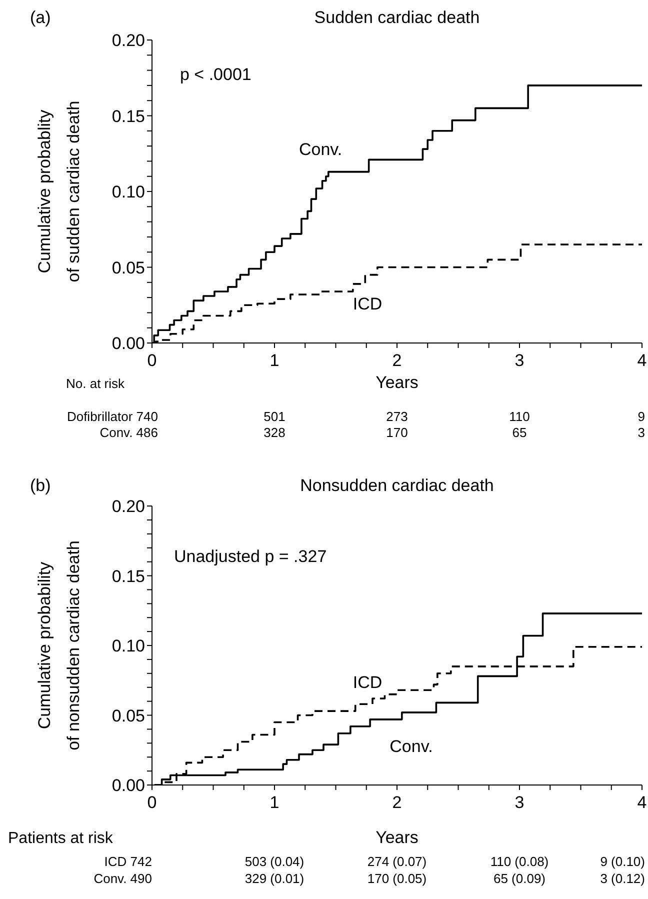 The width and height of the screenshot is (648, 899). What do you see at coordinates (397, 17) in the screenshot?
I see `chart-title: Sudden cardiac death` at bounding box center [397, 17].